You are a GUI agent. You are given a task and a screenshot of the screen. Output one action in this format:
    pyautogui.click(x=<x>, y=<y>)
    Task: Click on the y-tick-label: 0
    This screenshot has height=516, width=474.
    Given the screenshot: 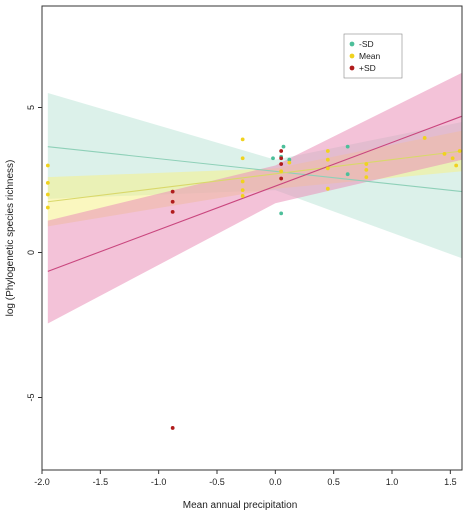 What is the action you would take?
    pyautogui.click(x=31, y=252)
    